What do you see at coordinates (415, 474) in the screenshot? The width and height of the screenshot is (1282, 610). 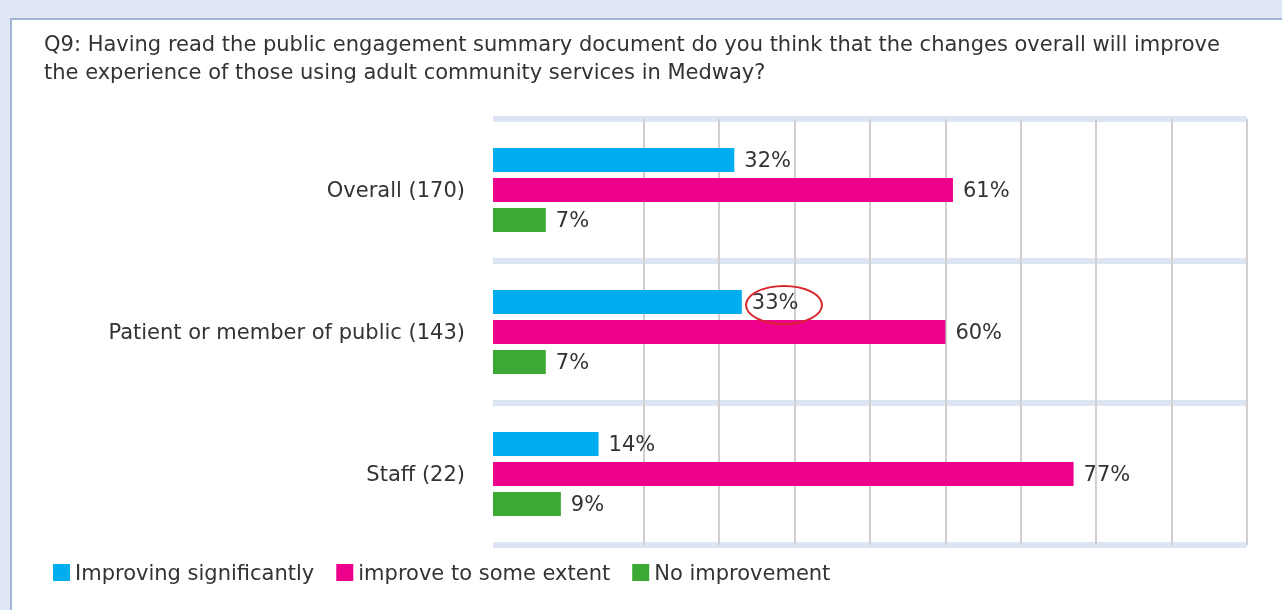 I see `y-tick-label: Staff (22)` at bounding box center [415, 474].